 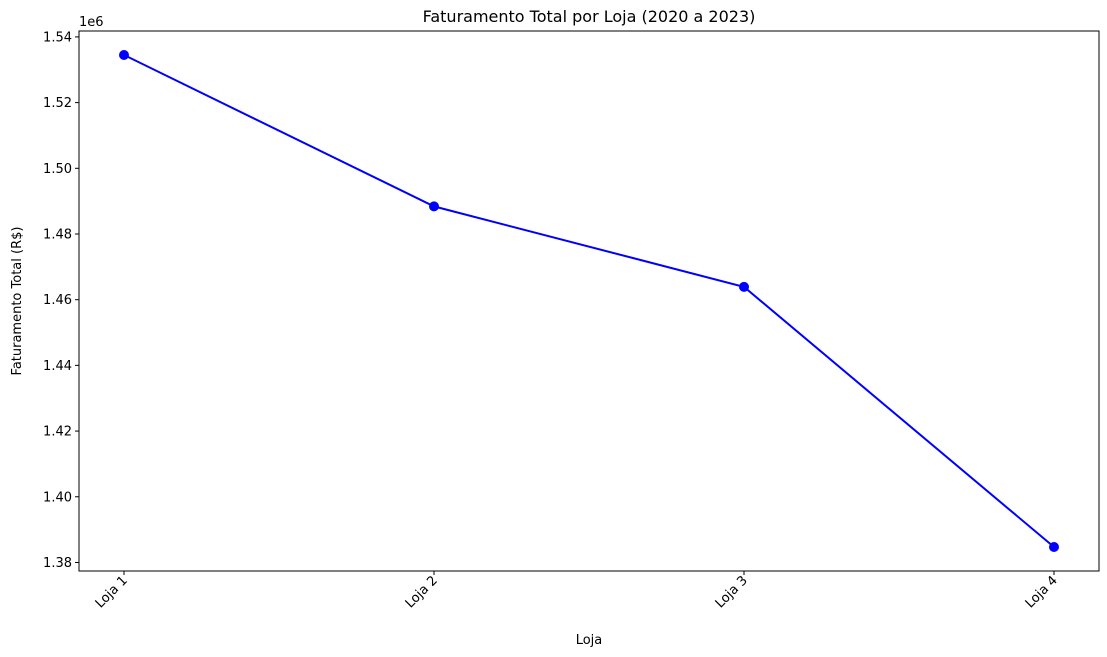 I want to click on y-tick-label: 1.46, so click(x=57, y=300).